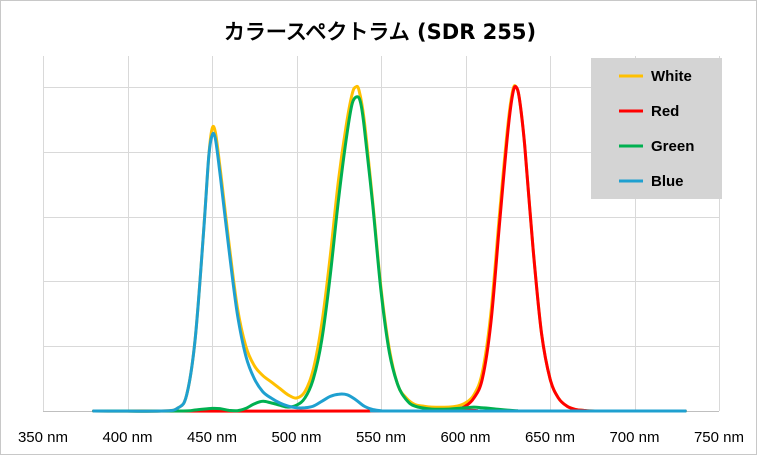  Describe the element at coordinates (212, 437) in the screenshot. I see `x-tick-label: 450 nm` at that location.